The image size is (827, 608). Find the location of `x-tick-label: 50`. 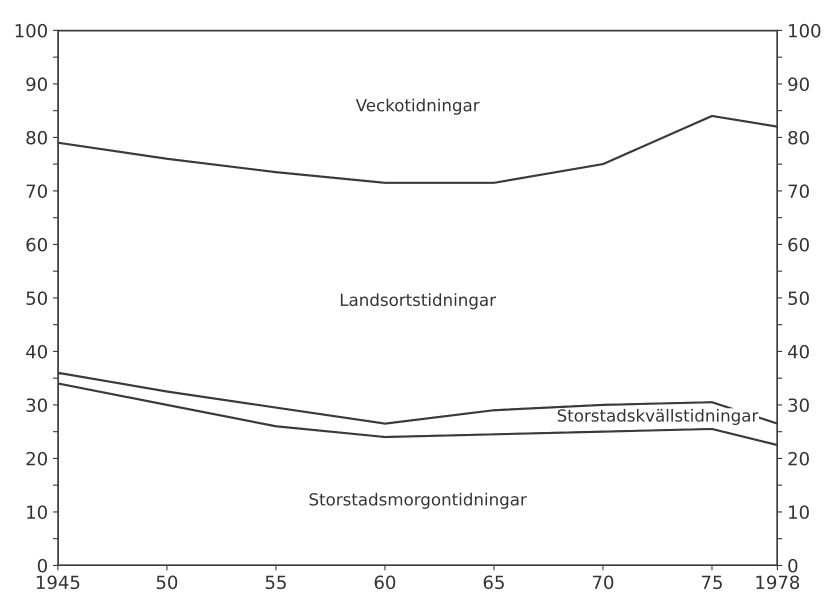

x-tick-label: 50 is located at coordinates (167, 582).